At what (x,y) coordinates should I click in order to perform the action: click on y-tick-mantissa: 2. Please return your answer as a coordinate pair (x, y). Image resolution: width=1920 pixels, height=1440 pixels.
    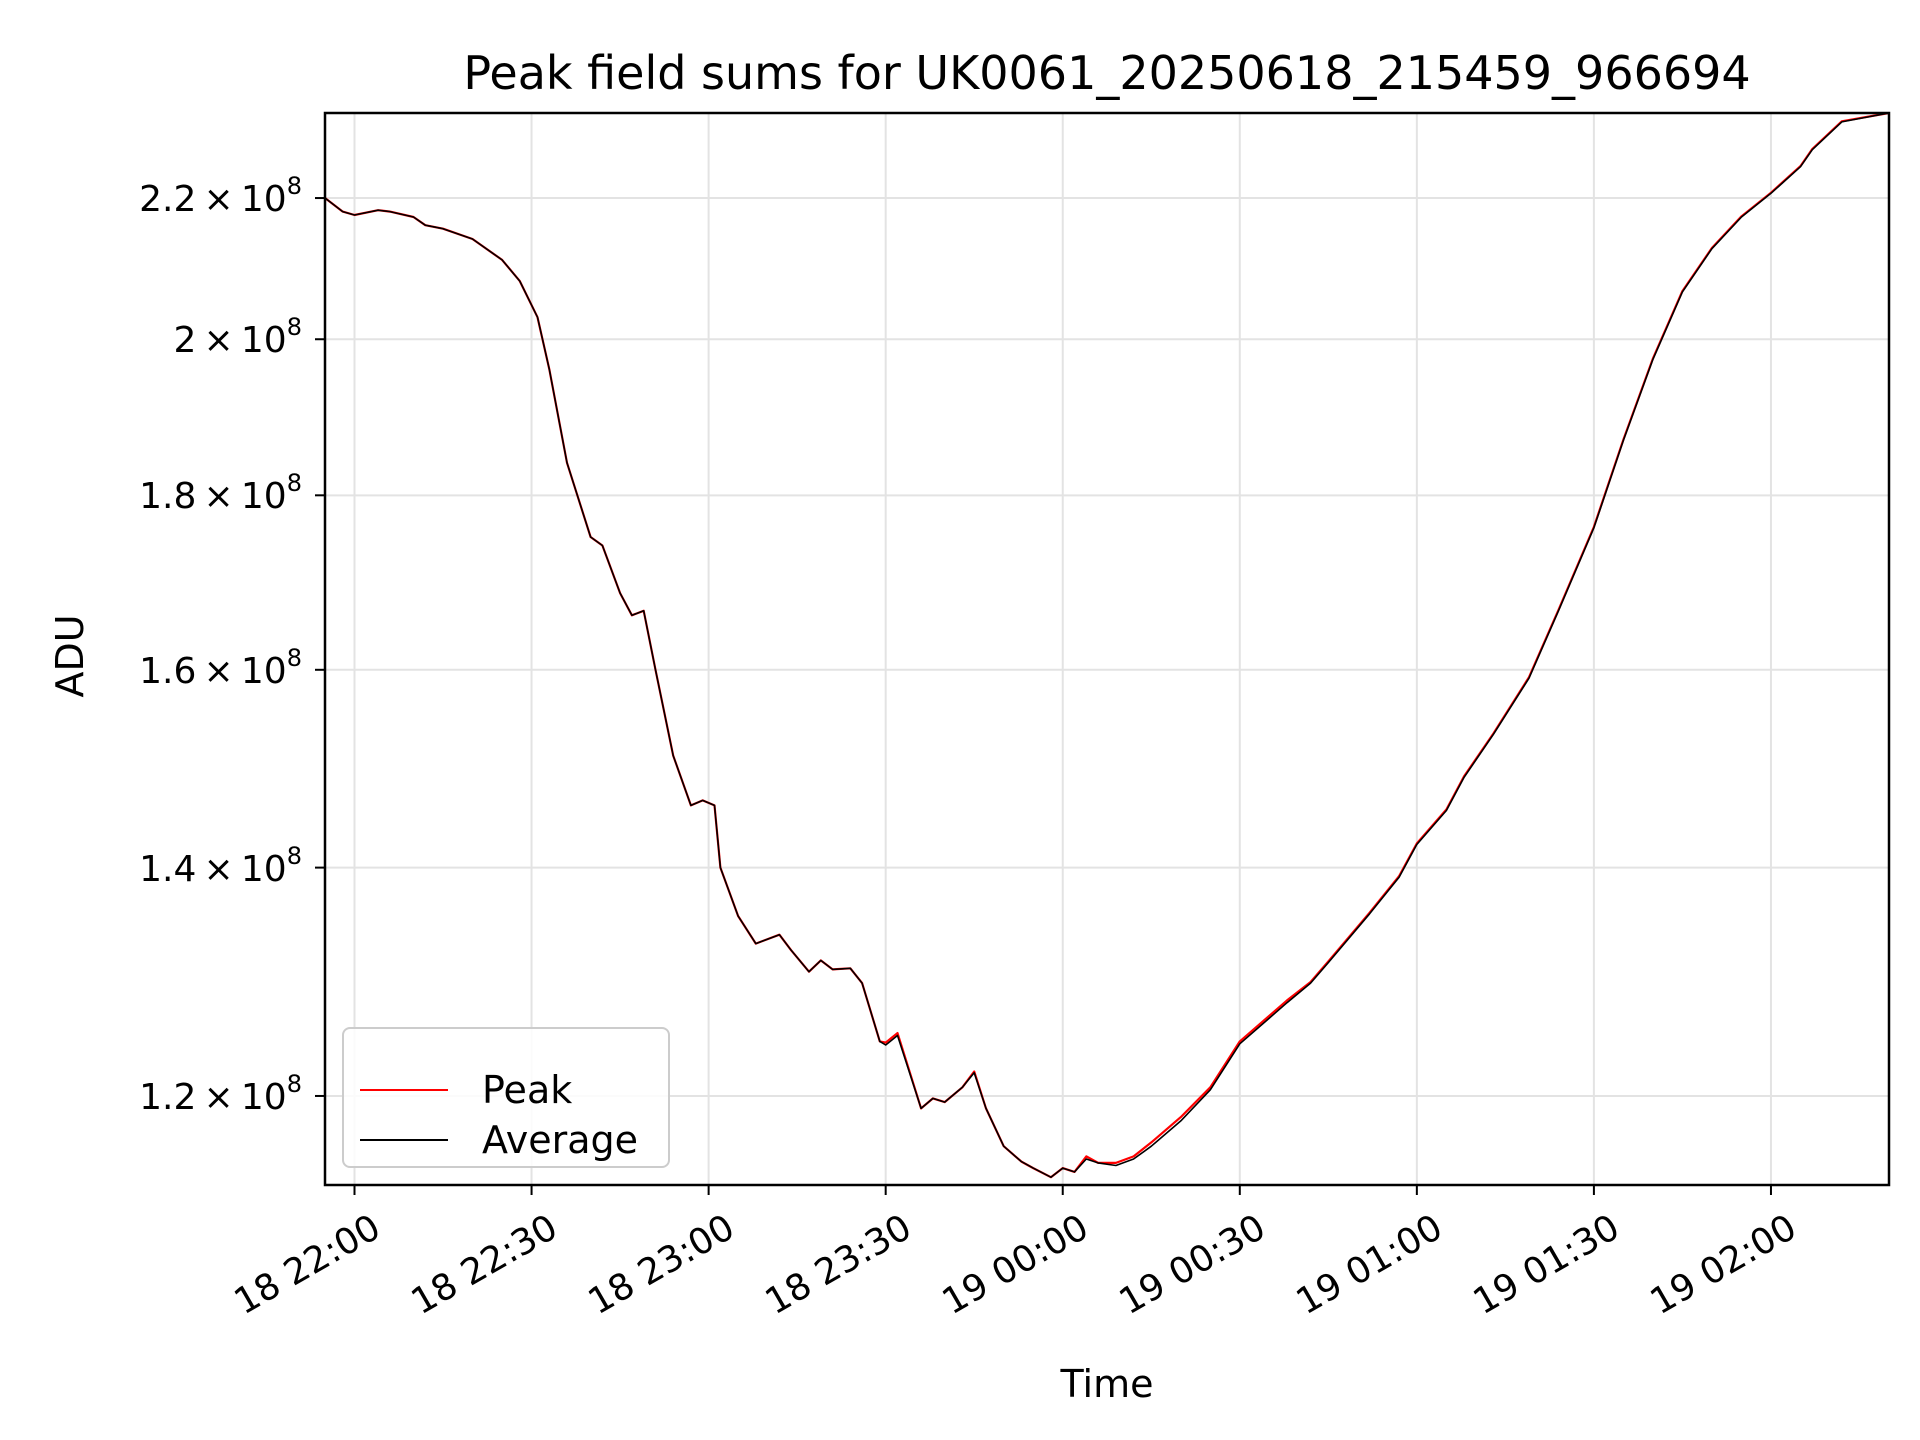
    Looking at the image, I should click on (185, 341).